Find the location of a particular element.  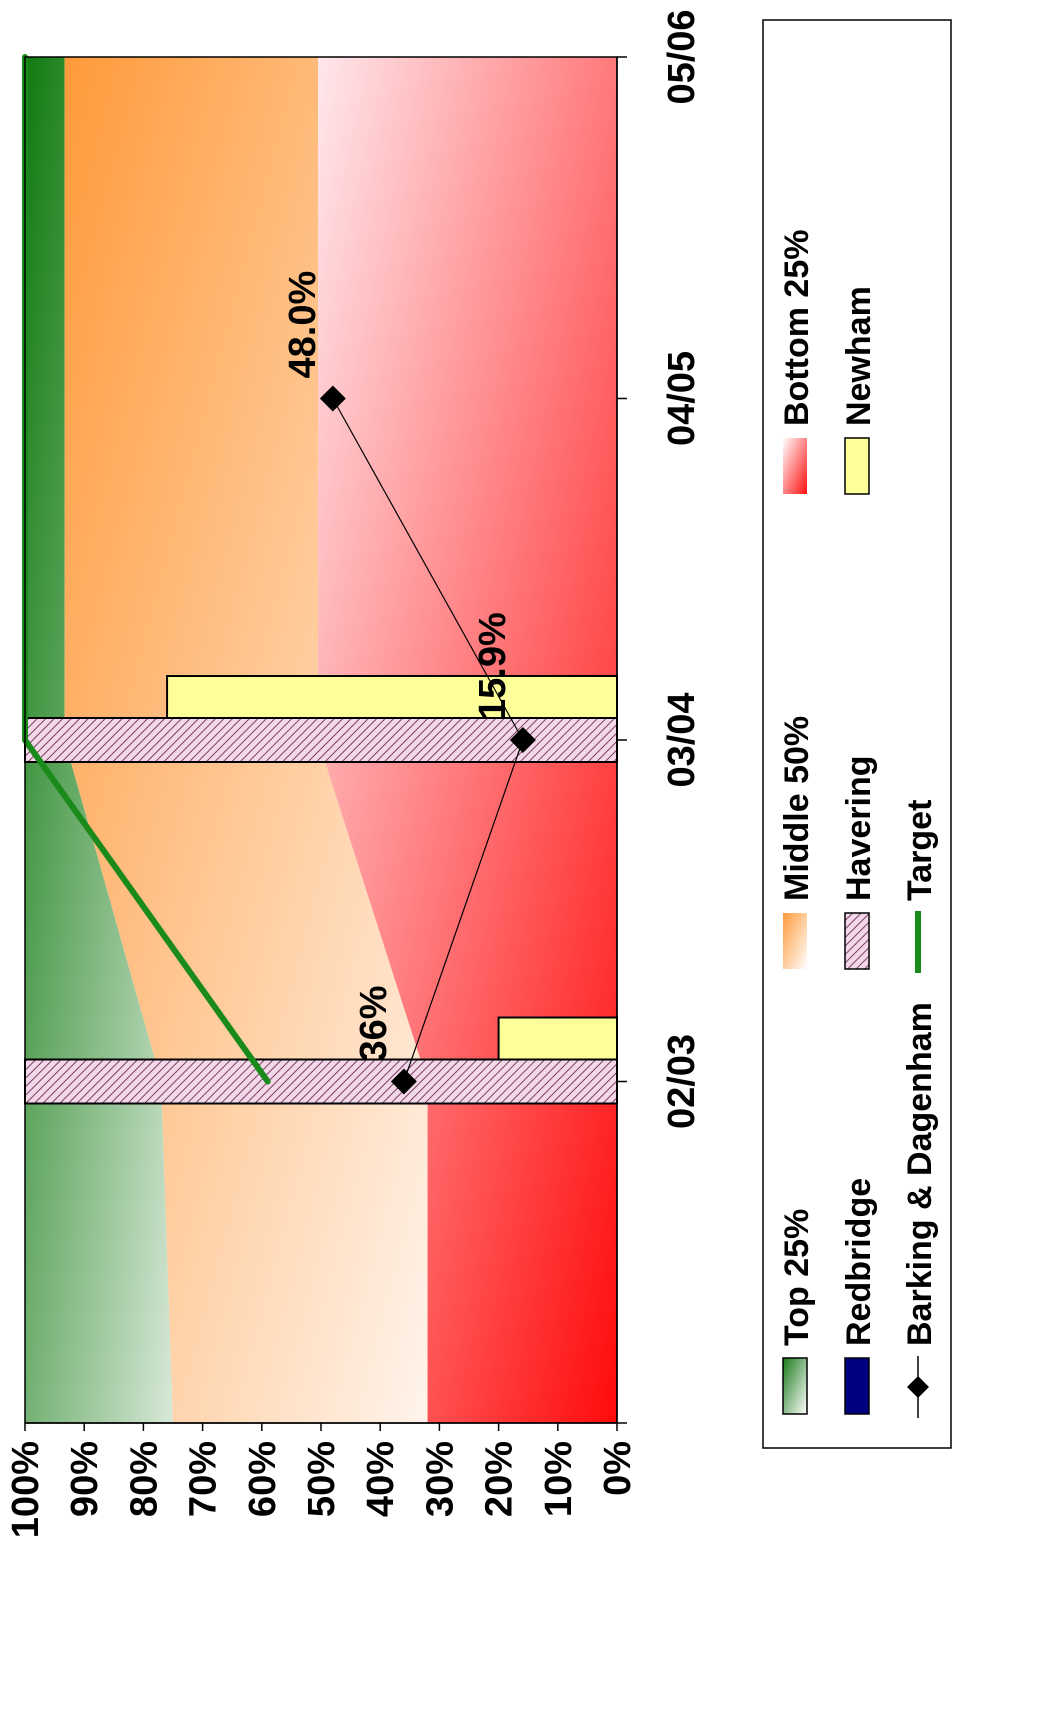

legend-label: Top 25% is located at coordinates (797, 1277).